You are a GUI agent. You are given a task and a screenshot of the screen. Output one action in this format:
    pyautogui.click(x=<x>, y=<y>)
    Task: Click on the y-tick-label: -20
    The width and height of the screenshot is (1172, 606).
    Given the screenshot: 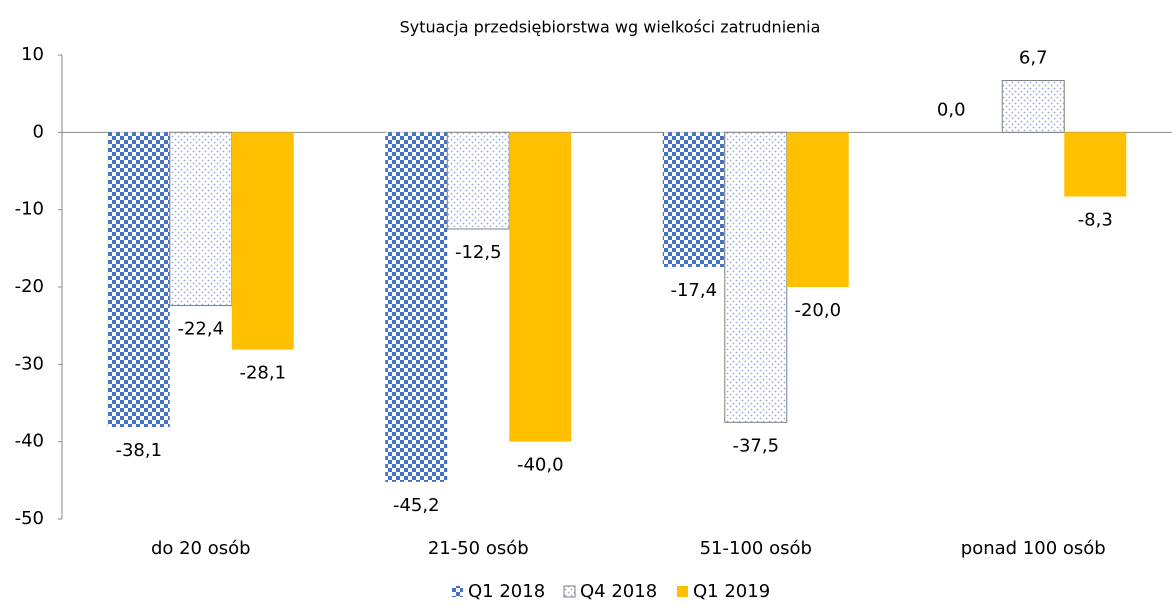 What is the action you would take?
    pyautogui.click(x=29, y=286)
    